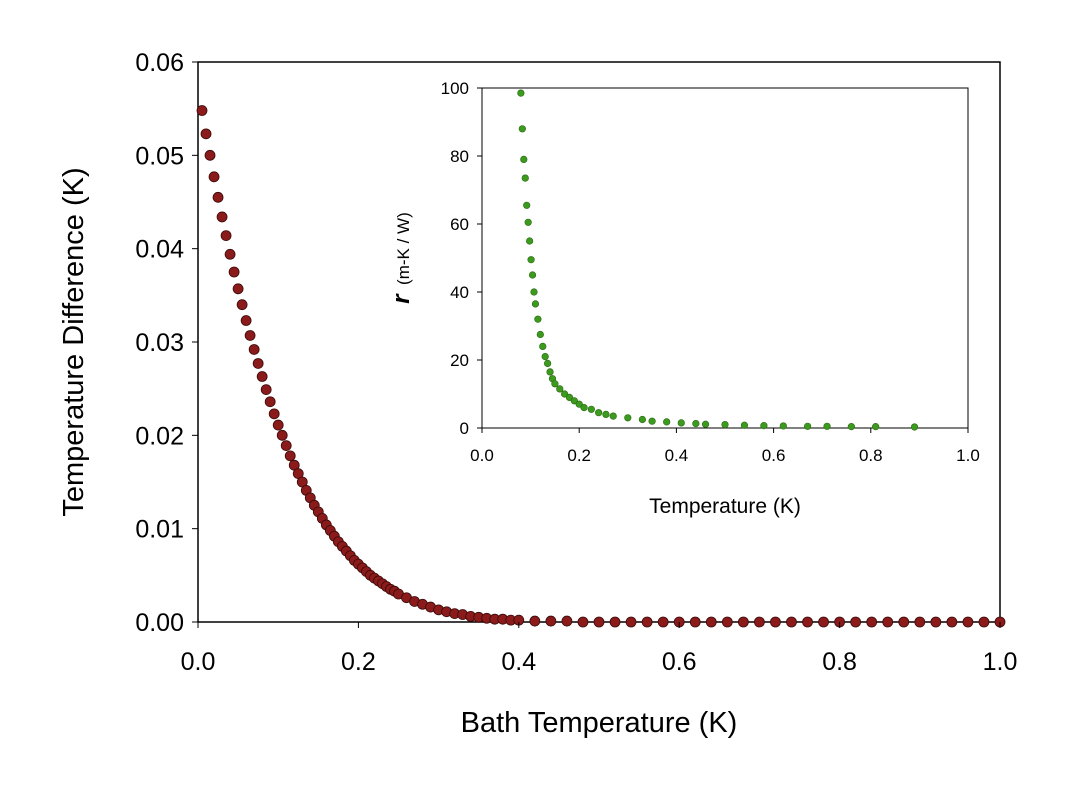 Image resolution: width=1085 pixels, height=785 pixels. Describe the element at coordinates (459, 156) in the screenshot. I see `inset-y-tick-label: 80` at that location.